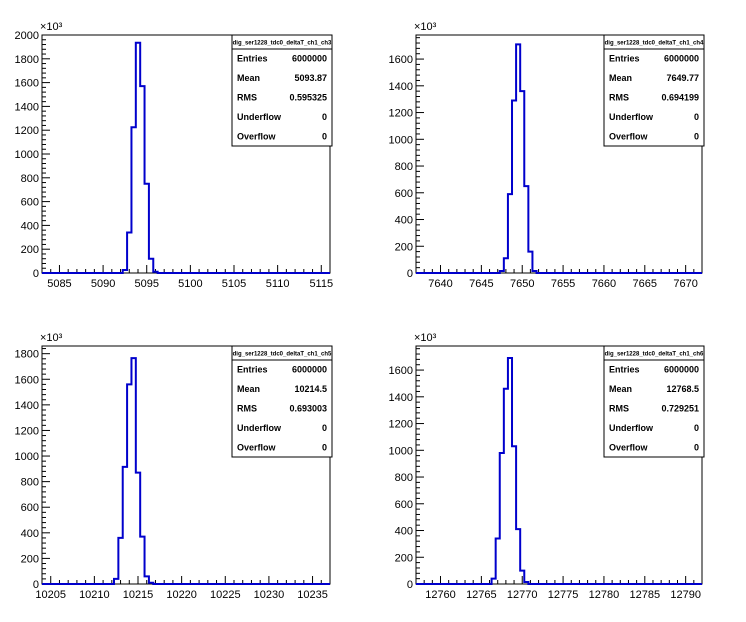 This screenshot has width=746, height=622. I want to click on stats-row-value: 5093.87, so click(310, 78).